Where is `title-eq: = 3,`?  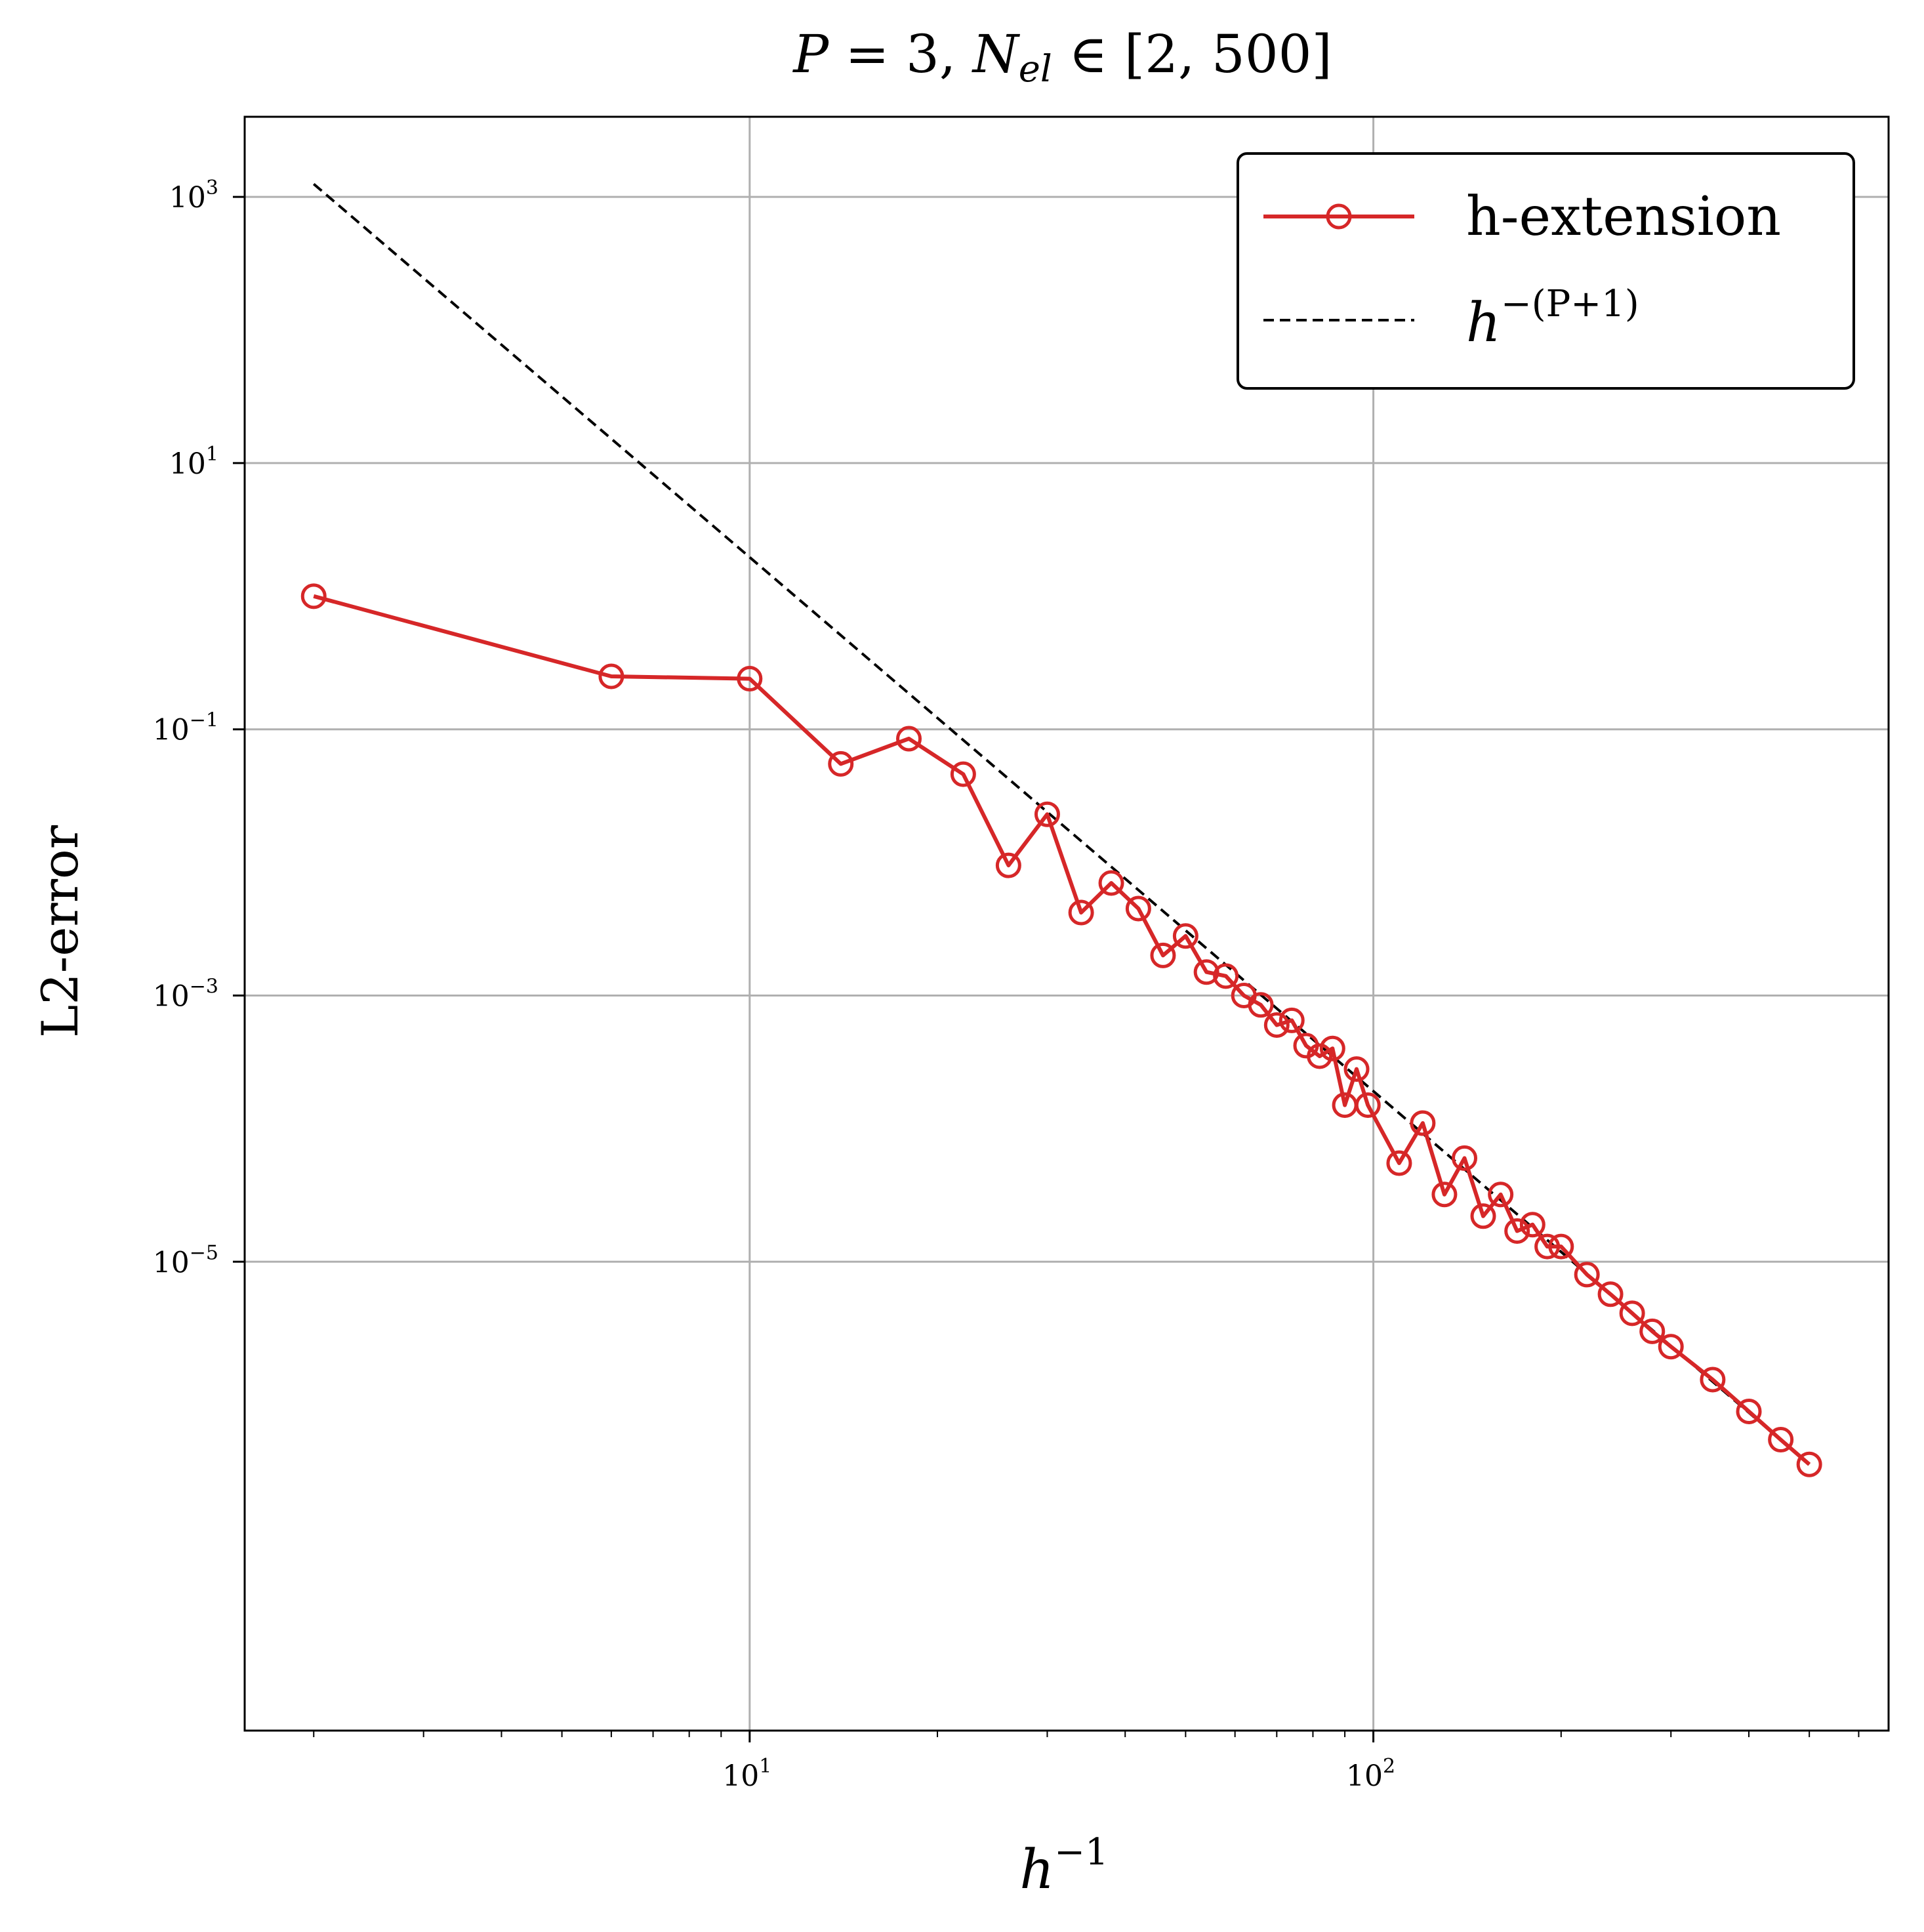 title-eq: = 3, is located at coordinates (901, 54).